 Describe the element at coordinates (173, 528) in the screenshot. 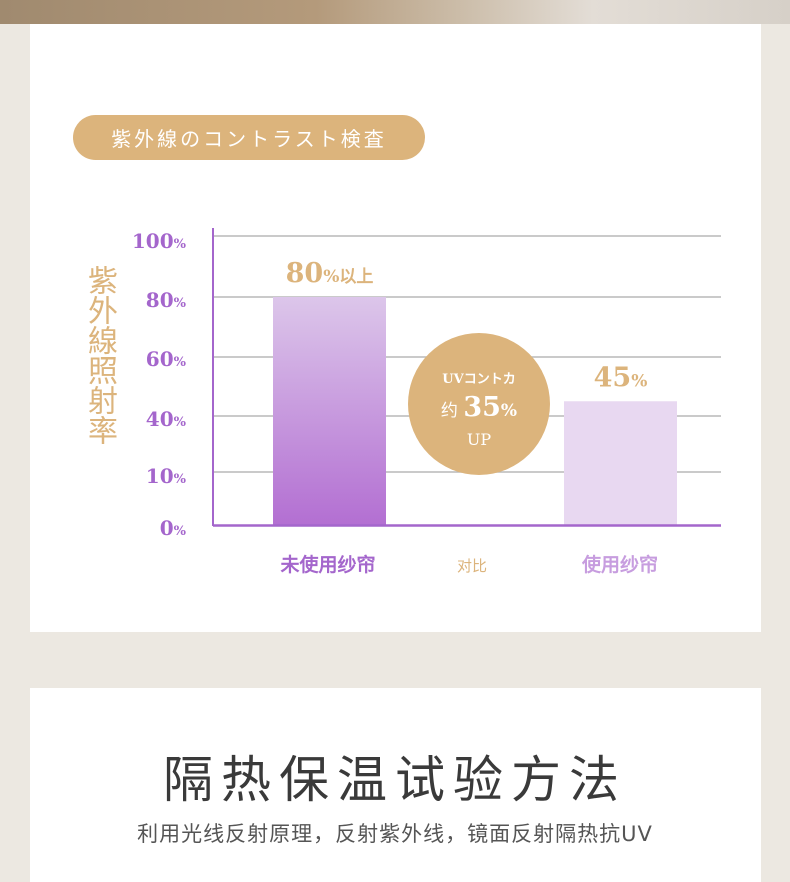

I see `y-tick-label: 0%` at that location.